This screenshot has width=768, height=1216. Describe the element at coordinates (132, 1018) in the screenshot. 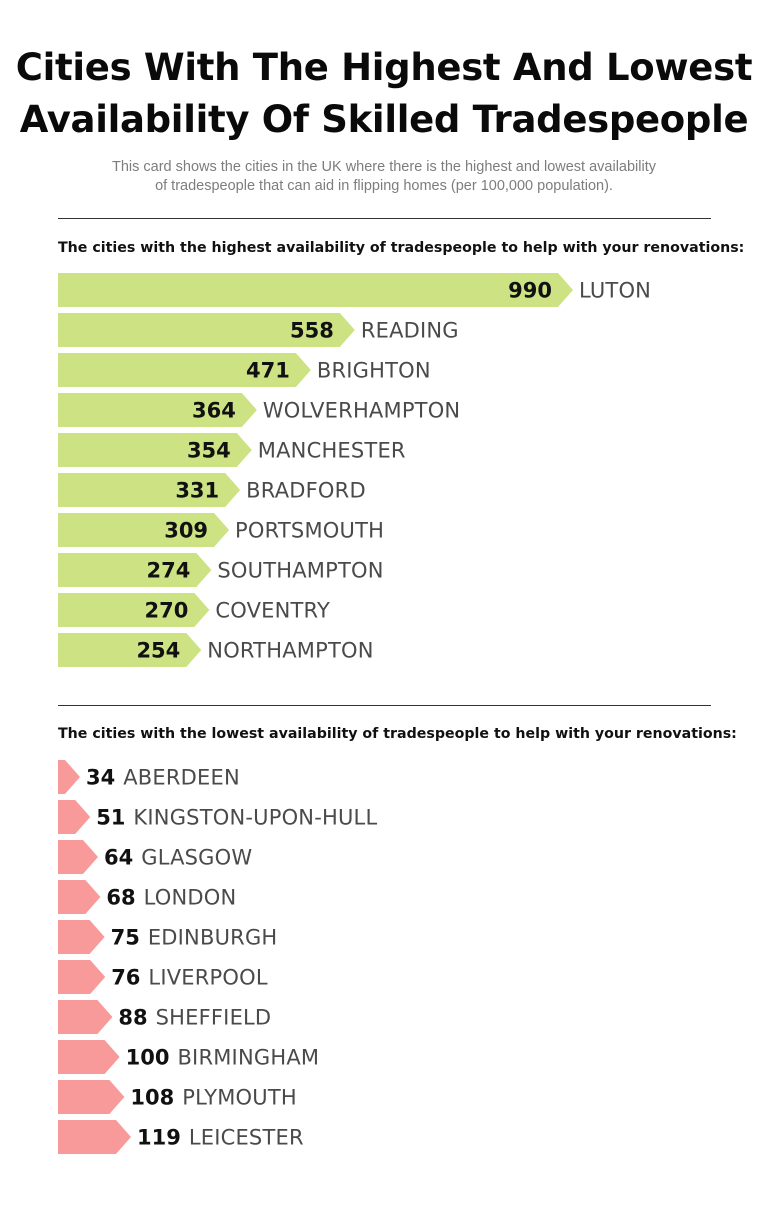

I see `lowest-value-label: 88` at that location.